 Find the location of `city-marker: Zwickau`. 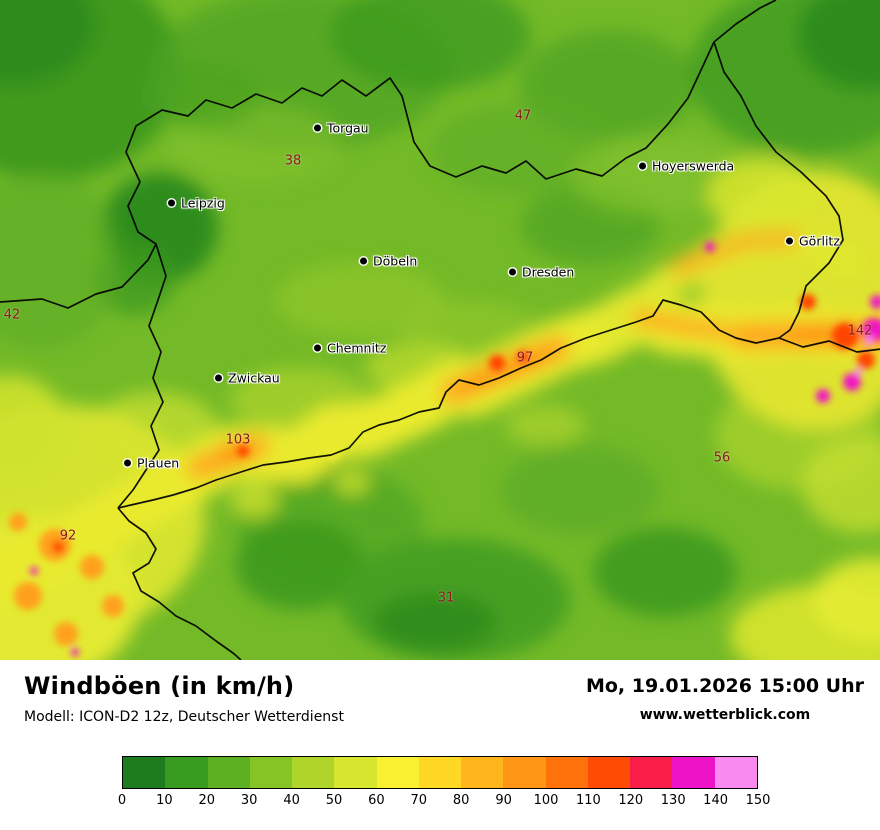

city-marker: Zwickau is located at coordinates (247, 378).